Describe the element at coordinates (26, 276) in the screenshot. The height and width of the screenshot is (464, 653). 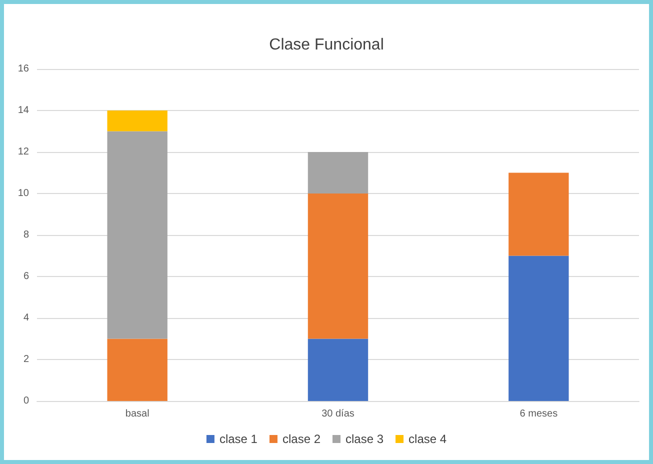
I see `y-tick-label: 6` at that location.